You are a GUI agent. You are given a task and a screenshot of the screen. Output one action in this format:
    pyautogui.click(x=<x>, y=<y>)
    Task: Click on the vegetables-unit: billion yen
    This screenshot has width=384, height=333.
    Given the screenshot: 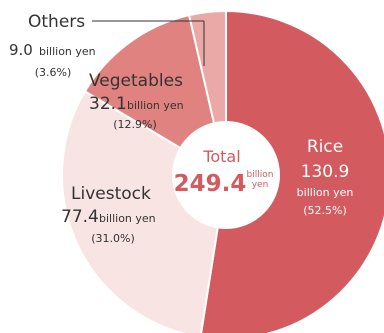 What is the action you would take?
    pyautogui.click(x=155, y=105)
    